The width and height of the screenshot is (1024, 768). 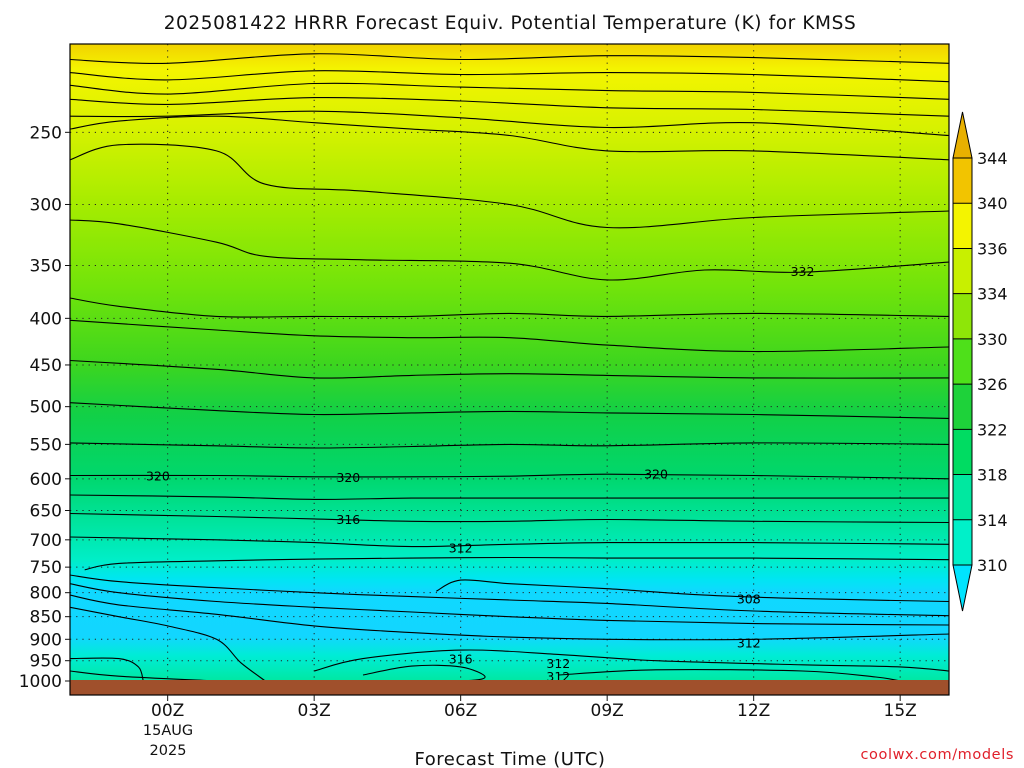 What do you see at coordinates (46, 662) in the screenshot?
I see `y-tick-label: 950` at bounding box center [46, 662].